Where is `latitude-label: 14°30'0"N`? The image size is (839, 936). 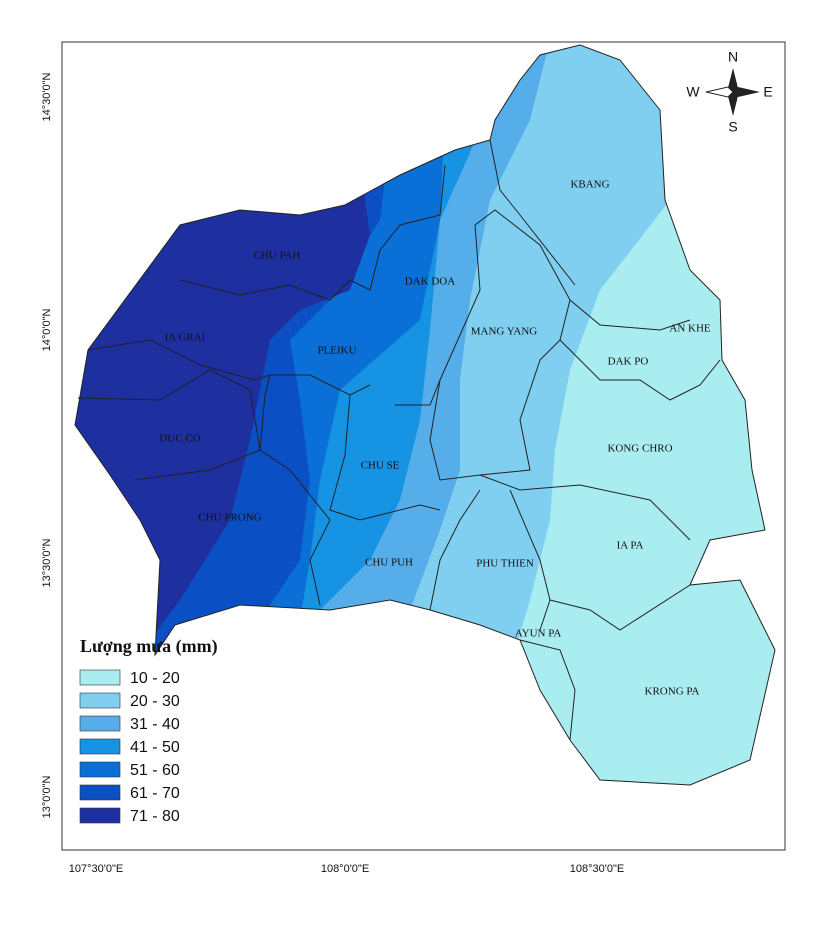
latitude-label: 14°30'0"N is located at coordinates (47, 96).